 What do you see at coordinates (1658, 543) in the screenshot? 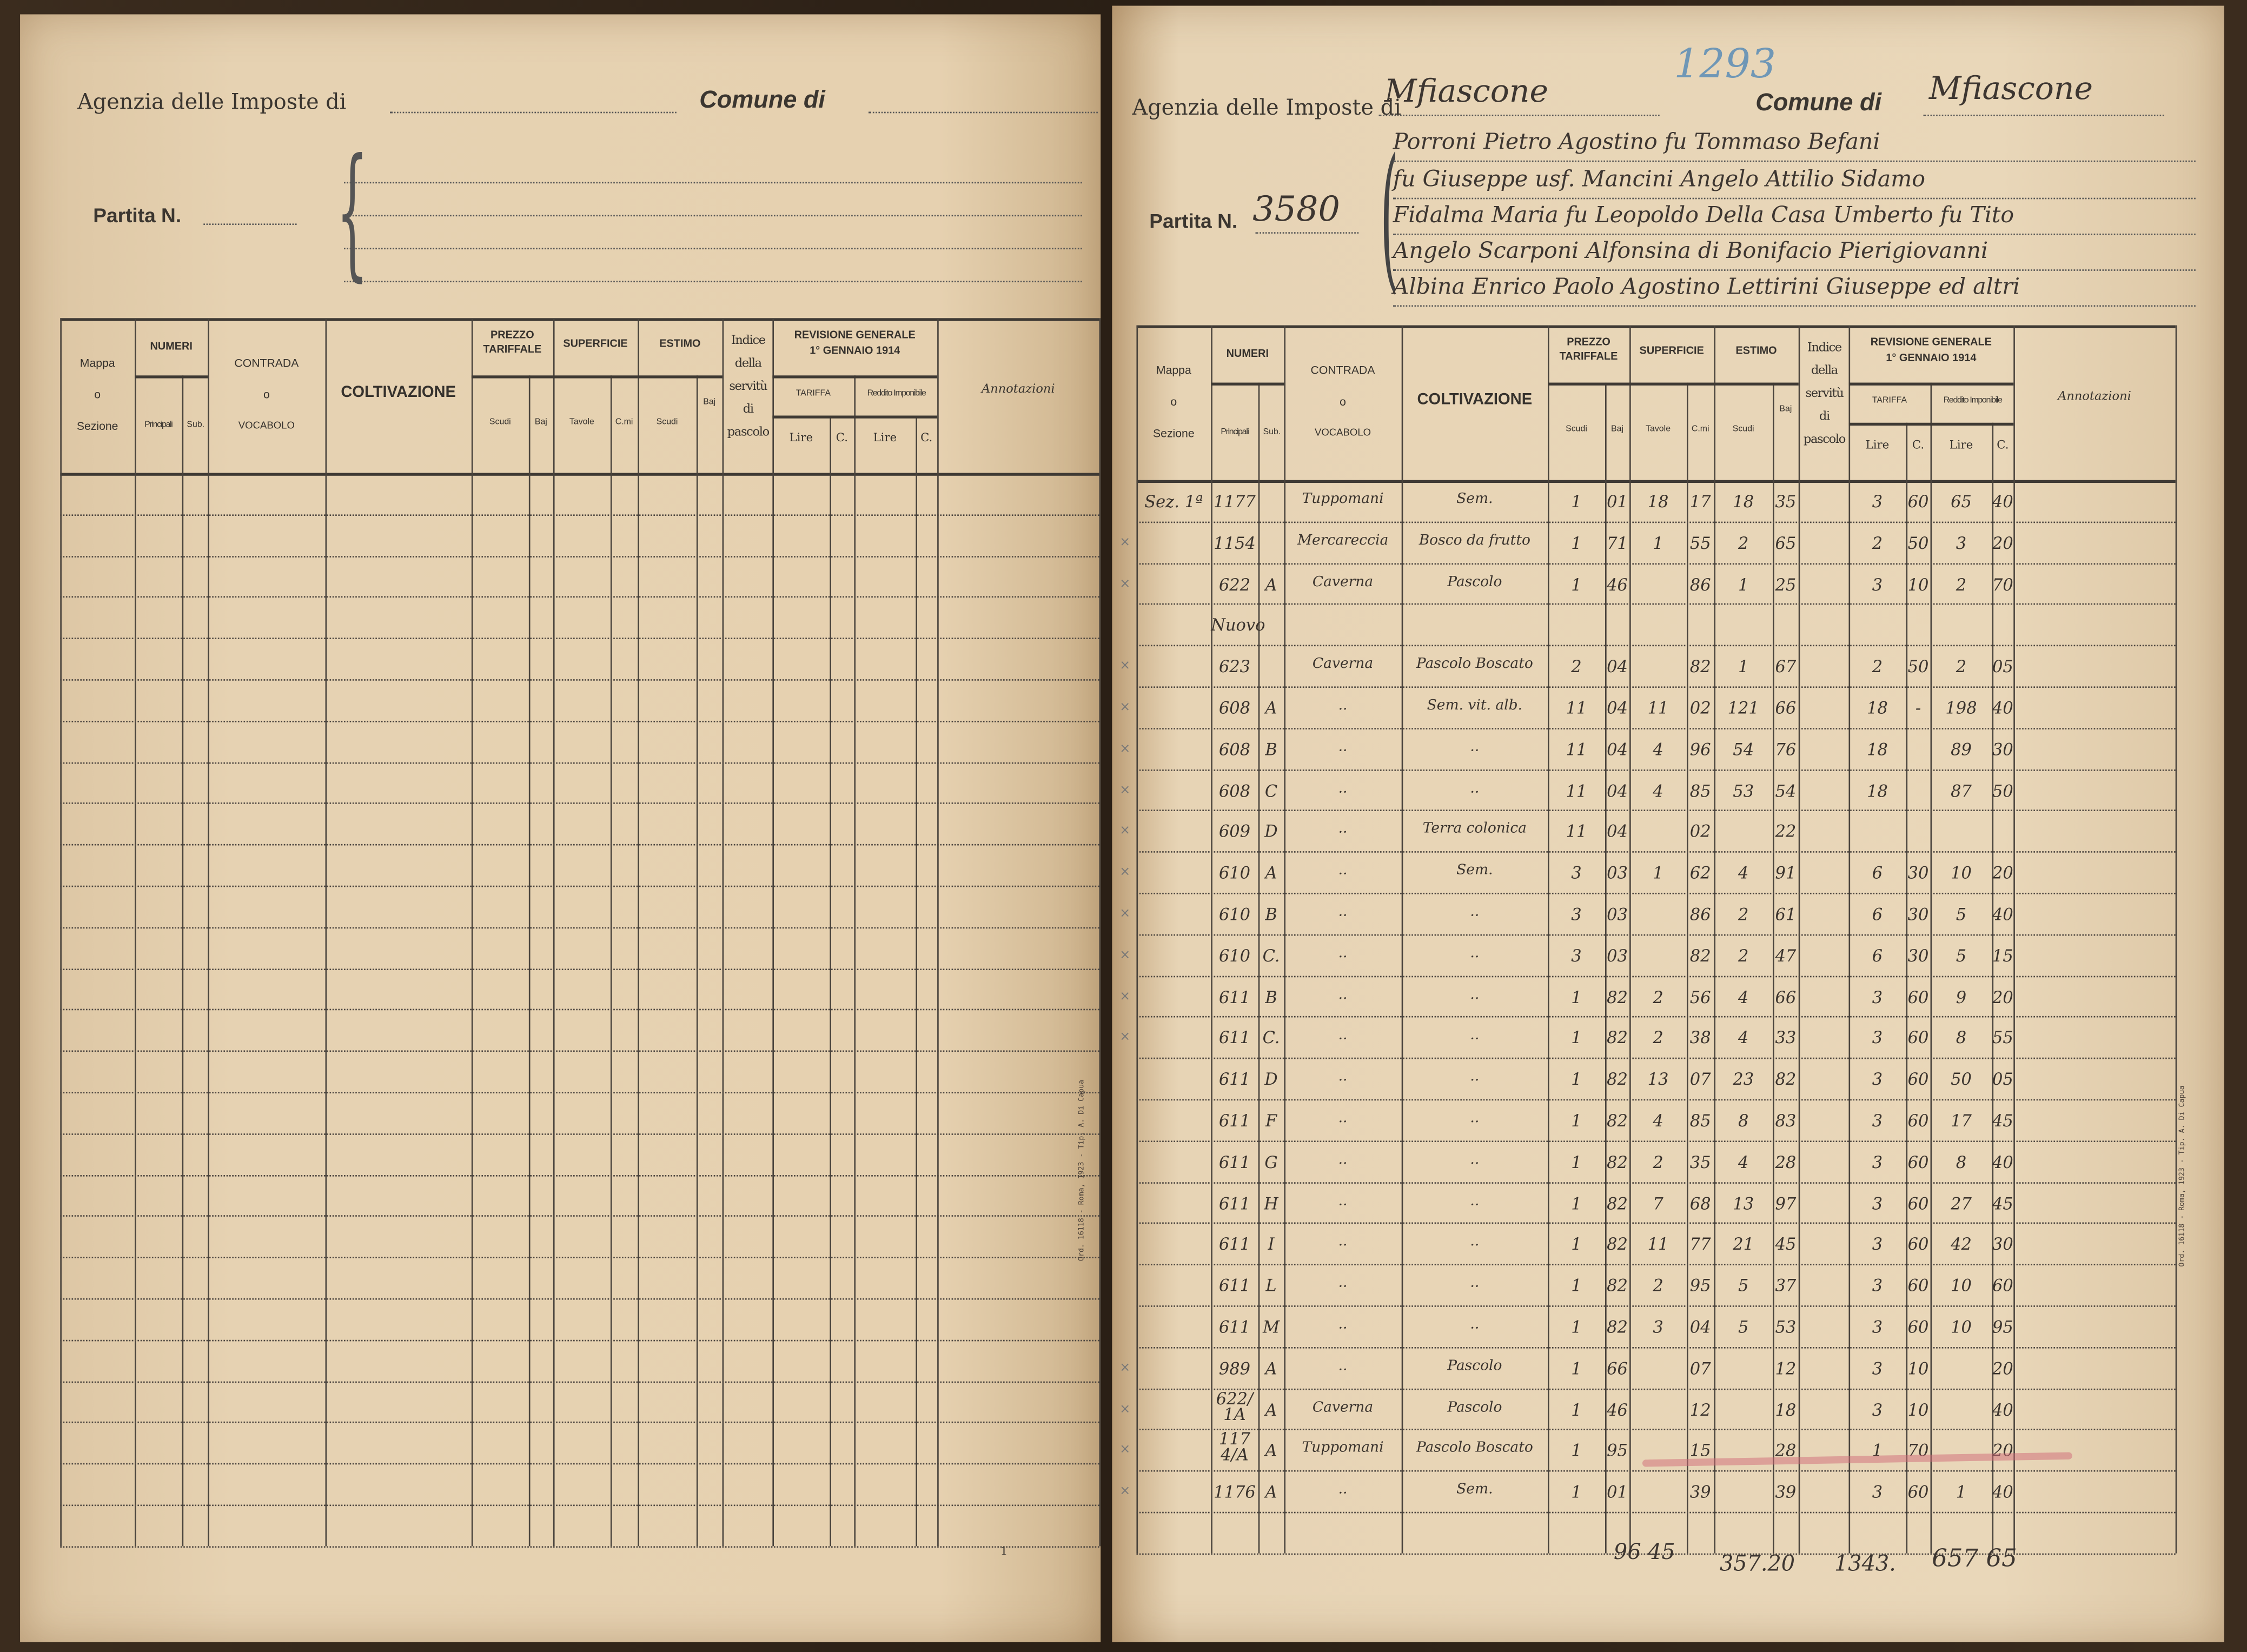
I see `cell-superficie-0: 1` at bounding box center [1658, 543].